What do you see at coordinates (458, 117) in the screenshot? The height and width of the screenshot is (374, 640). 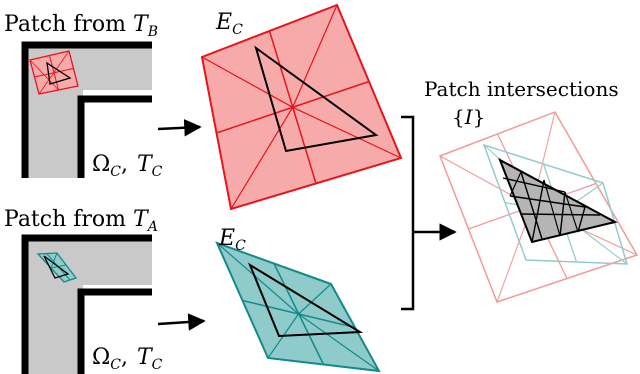 I see `label-set-open-brace: {` at bounding box center [458, 117].